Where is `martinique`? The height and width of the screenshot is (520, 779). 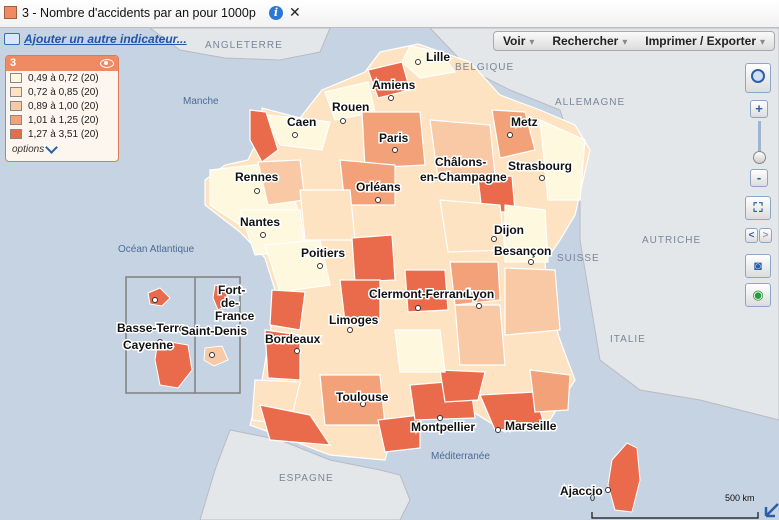 martinique is located at coordinates (220, 297).